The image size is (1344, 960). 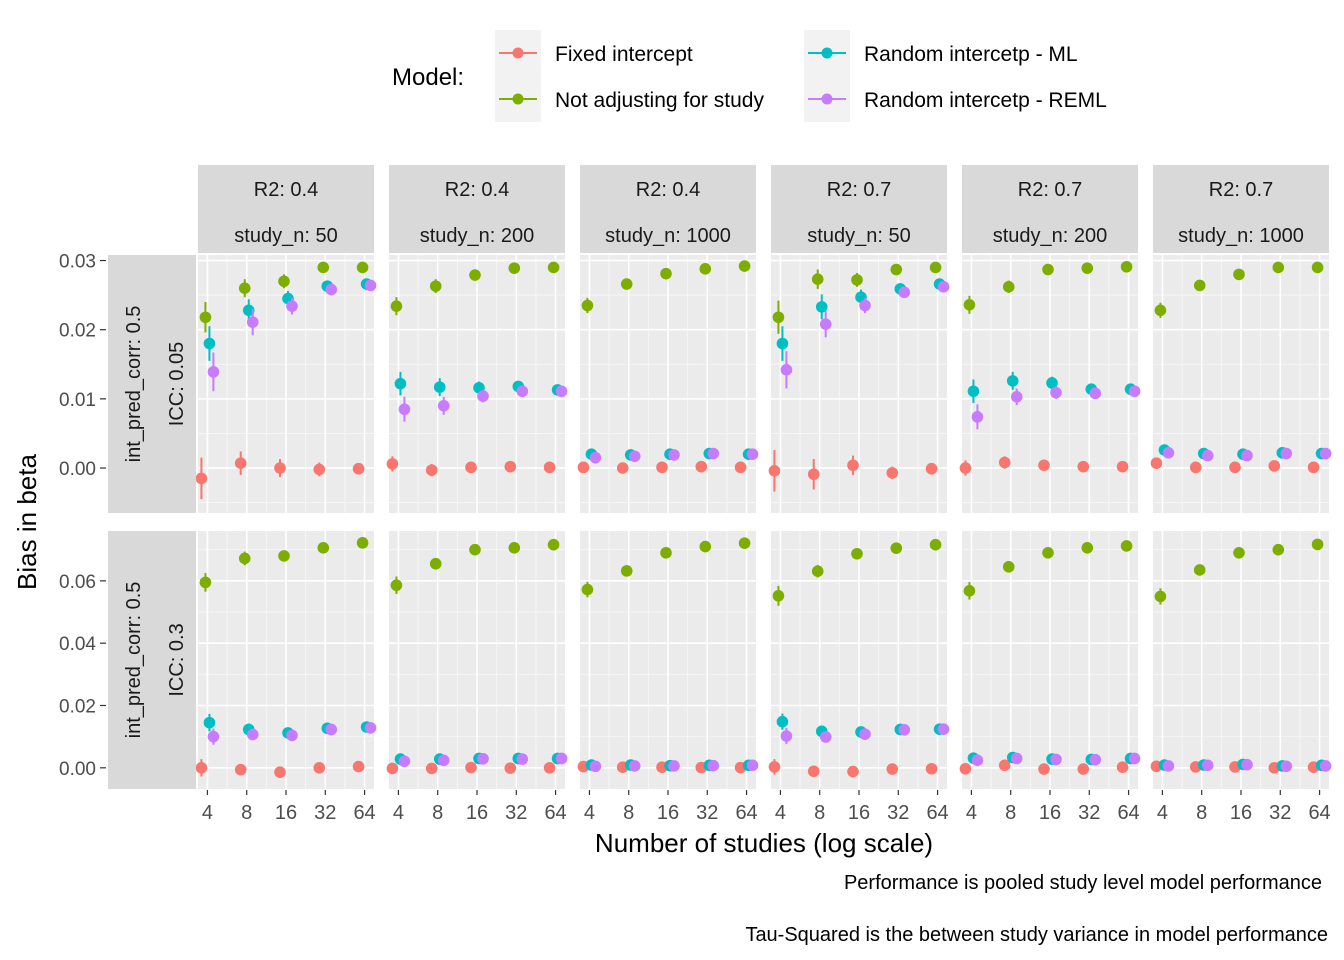 What do you see at coordinates (477, 813) in the screenshot?
I see `x-tick-label: 16` at bounding box center [477, 813].